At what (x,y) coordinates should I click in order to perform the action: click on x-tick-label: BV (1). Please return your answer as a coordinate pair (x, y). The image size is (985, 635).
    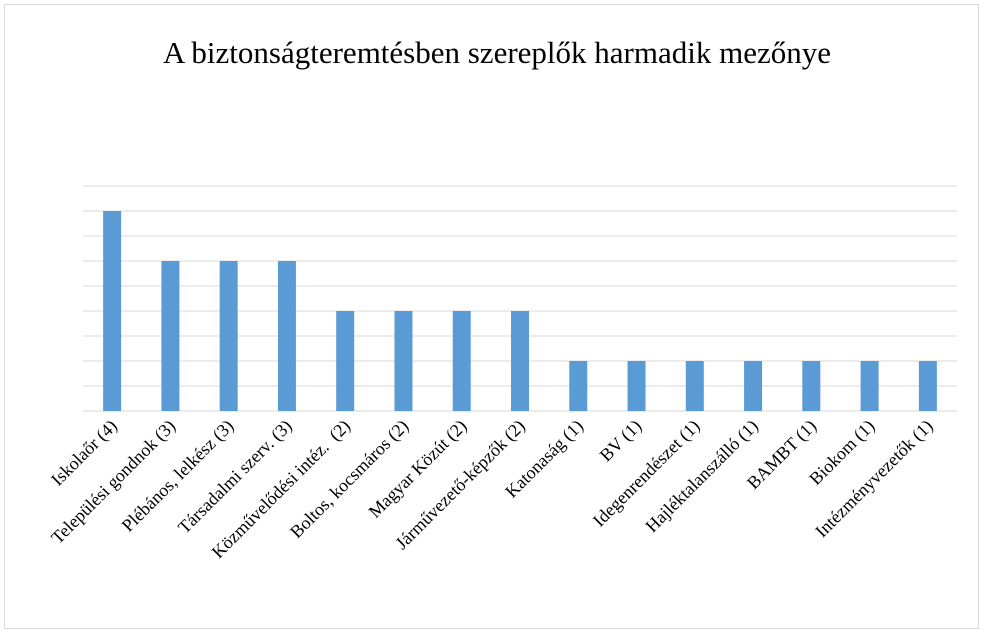
    Looking at the image, I should click on (621, 441).